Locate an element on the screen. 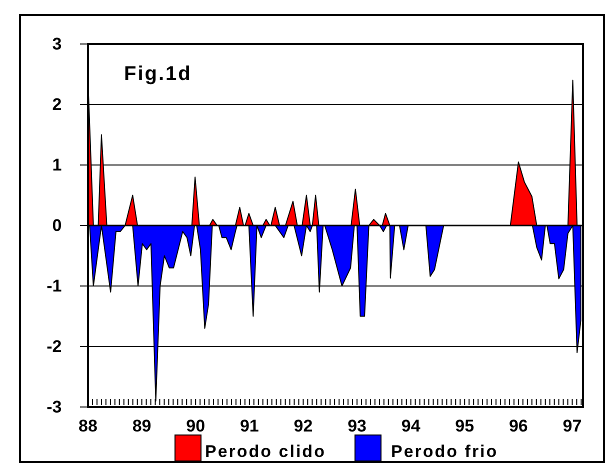 This screenshot has height=471, width=616. x-tick-label: 97 is located at coordinates (572, 426).